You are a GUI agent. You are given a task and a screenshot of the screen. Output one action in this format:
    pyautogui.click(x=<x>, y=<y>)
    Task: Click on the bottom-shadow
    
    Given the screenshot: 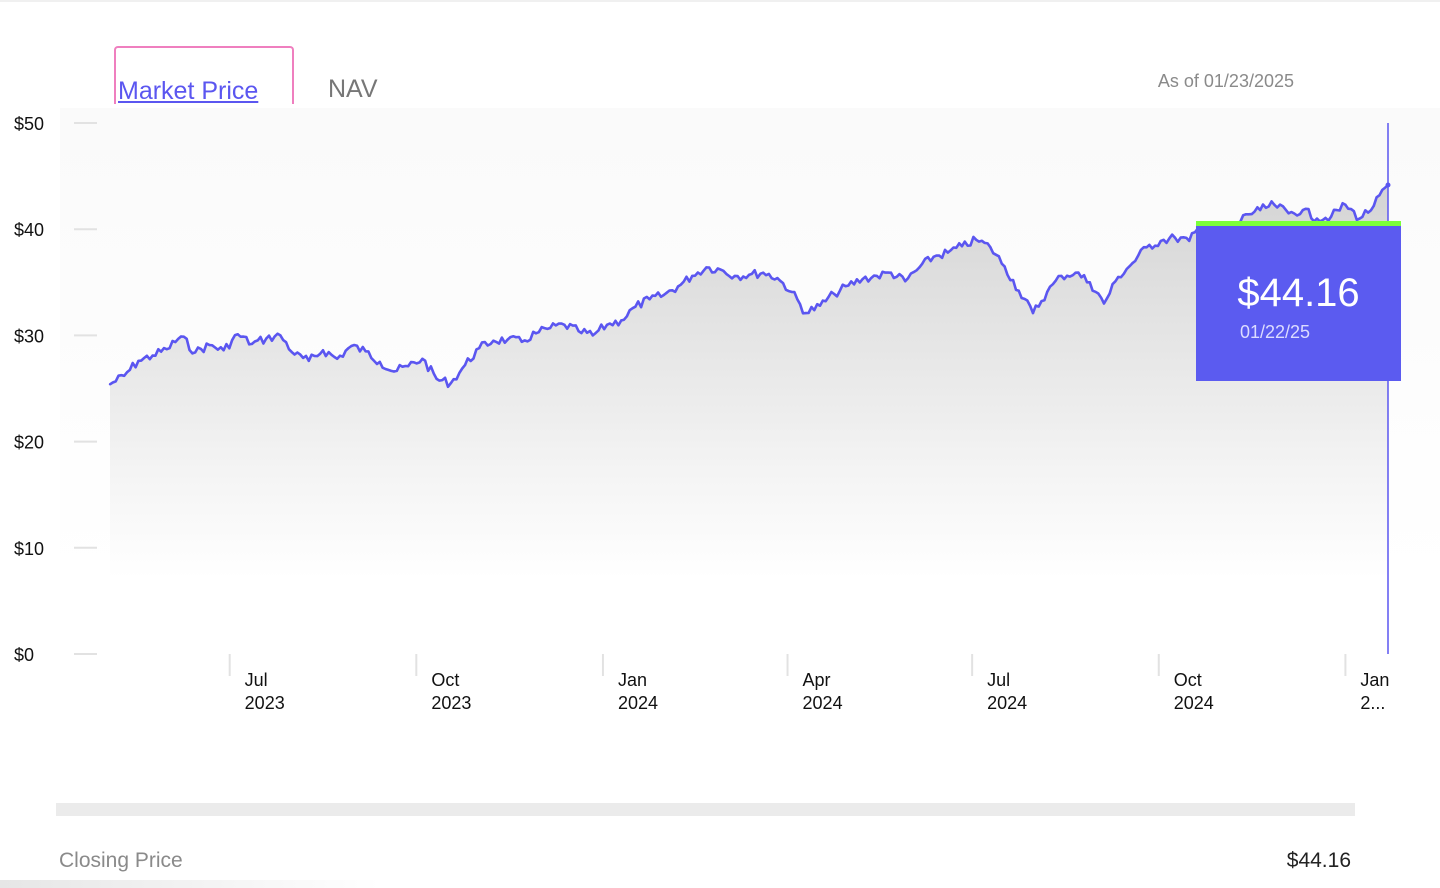 What is the action you would take?
    pyautogui.click(x=190, y=884)
    